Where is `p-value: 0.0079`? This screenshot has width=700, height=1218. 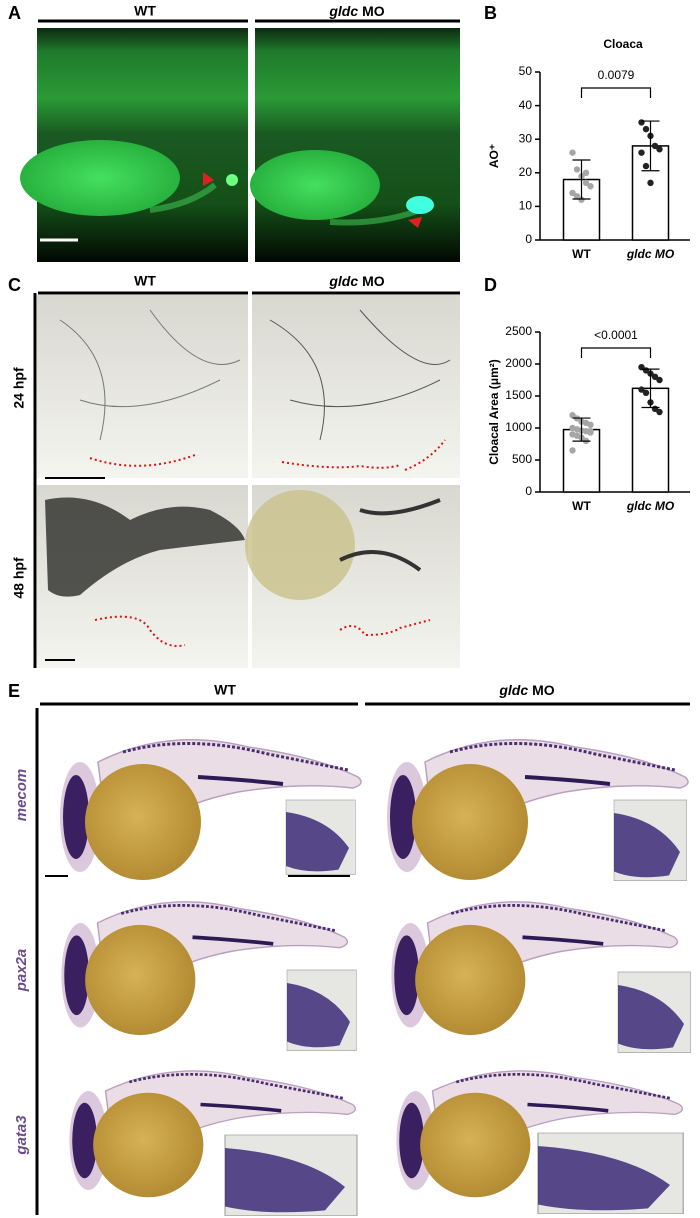 p-value: 0.0079 is located at coordinates (616, 75).